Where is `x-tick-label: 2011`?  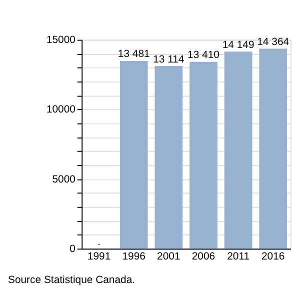 x-tick-label: 2011 is located at coordinates (238, 257).